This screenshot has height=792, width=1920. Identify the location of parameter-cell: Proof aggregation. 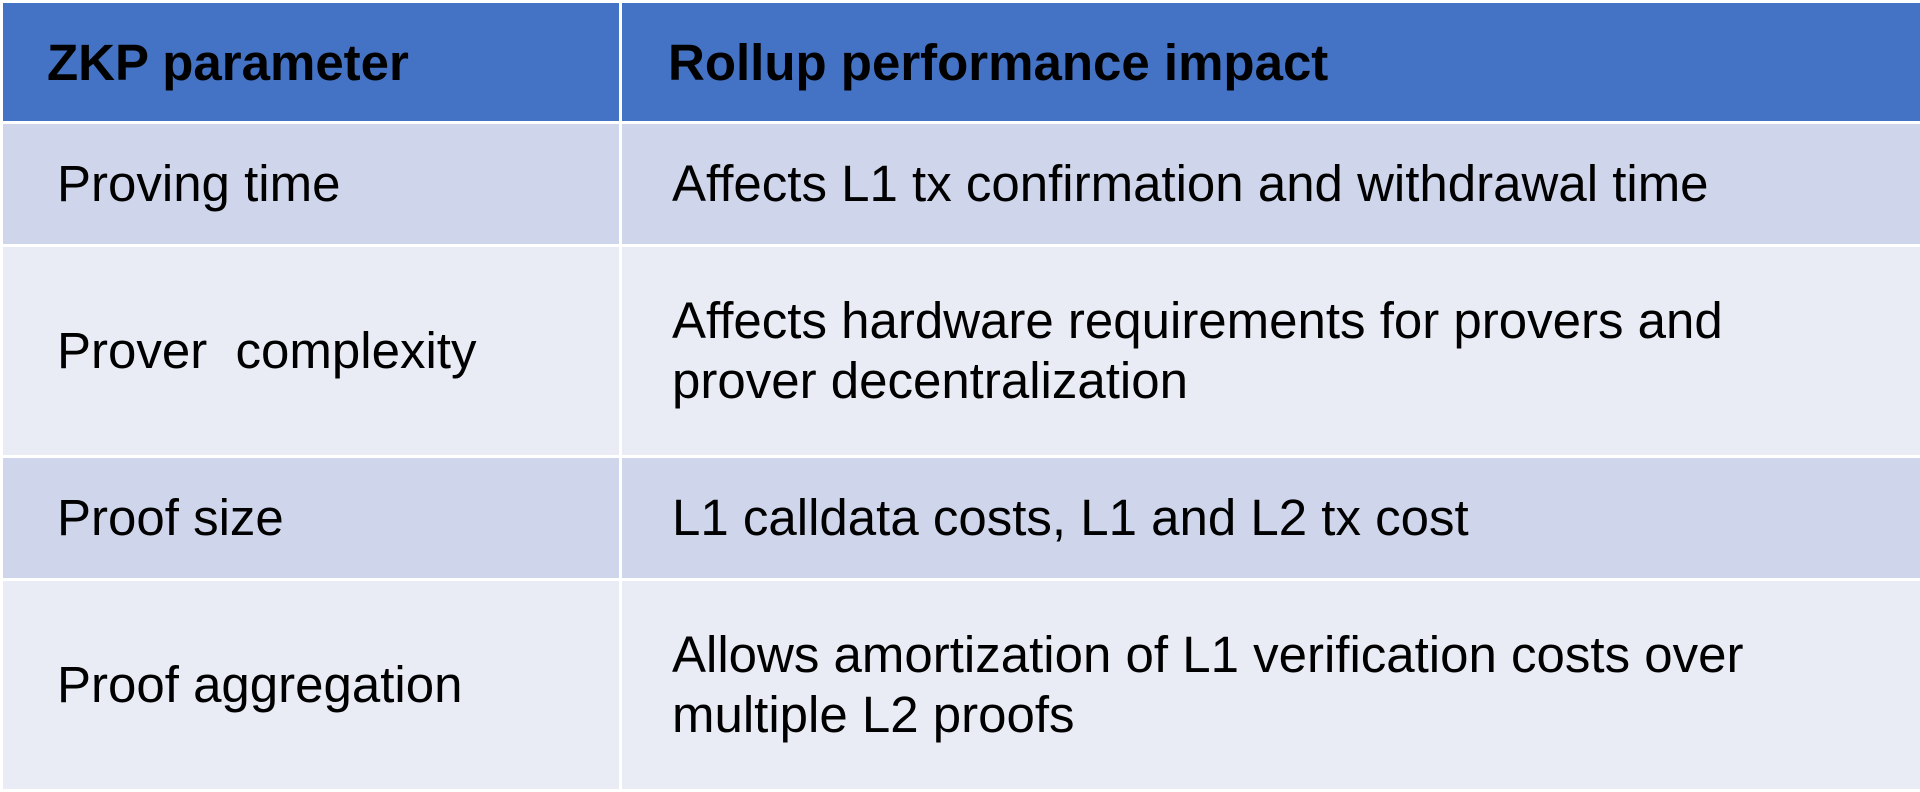
(311, 685).